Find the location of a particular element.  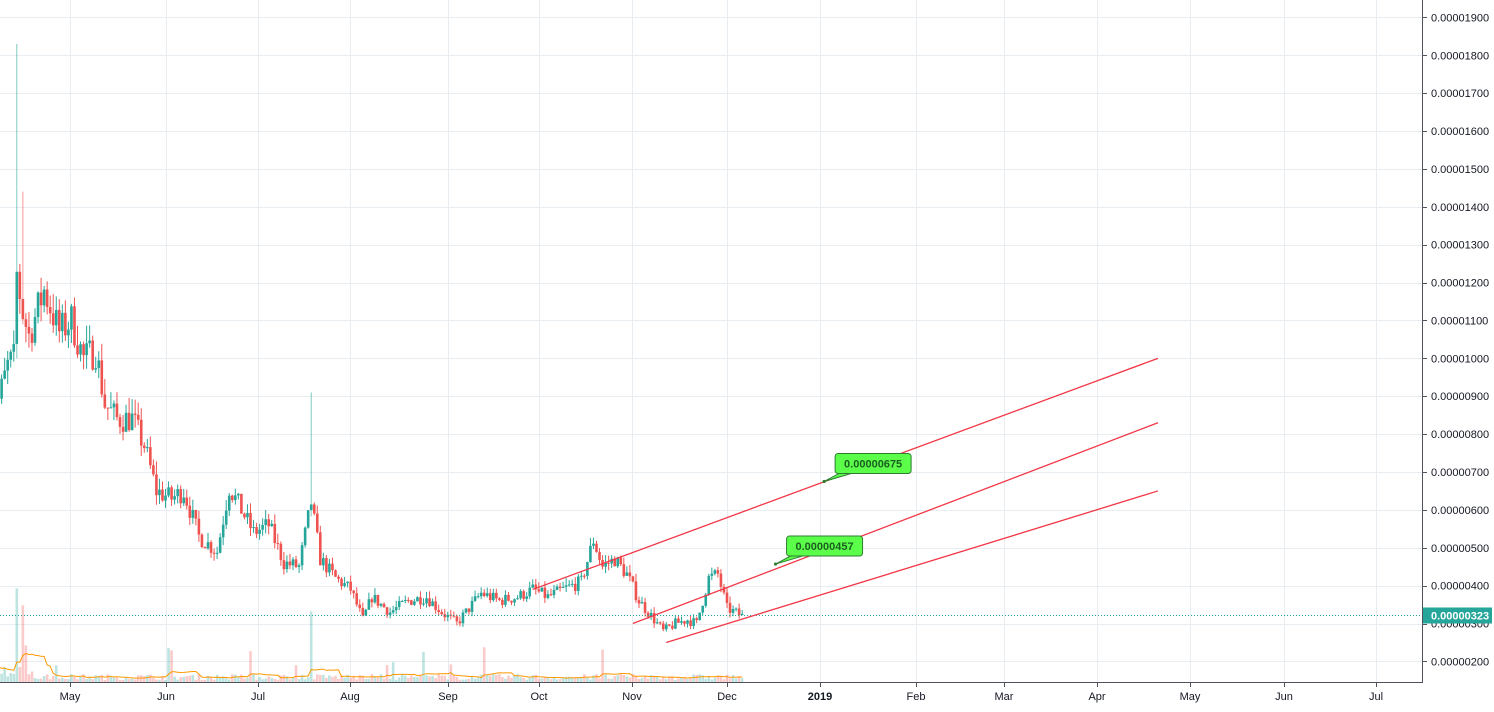

time-tick-label: May is located at coordinates (1190, 697).